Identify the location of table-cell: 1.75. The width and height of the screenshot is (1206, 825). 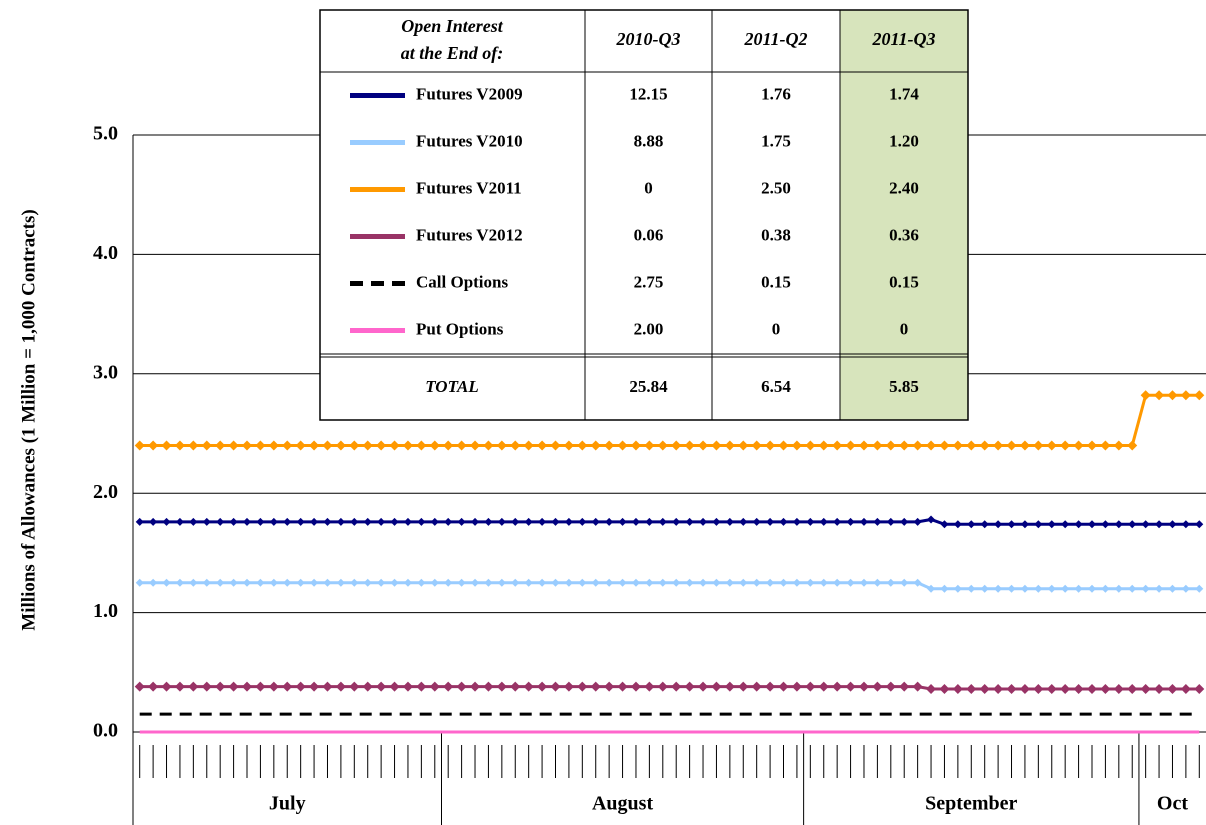
(776, 140).